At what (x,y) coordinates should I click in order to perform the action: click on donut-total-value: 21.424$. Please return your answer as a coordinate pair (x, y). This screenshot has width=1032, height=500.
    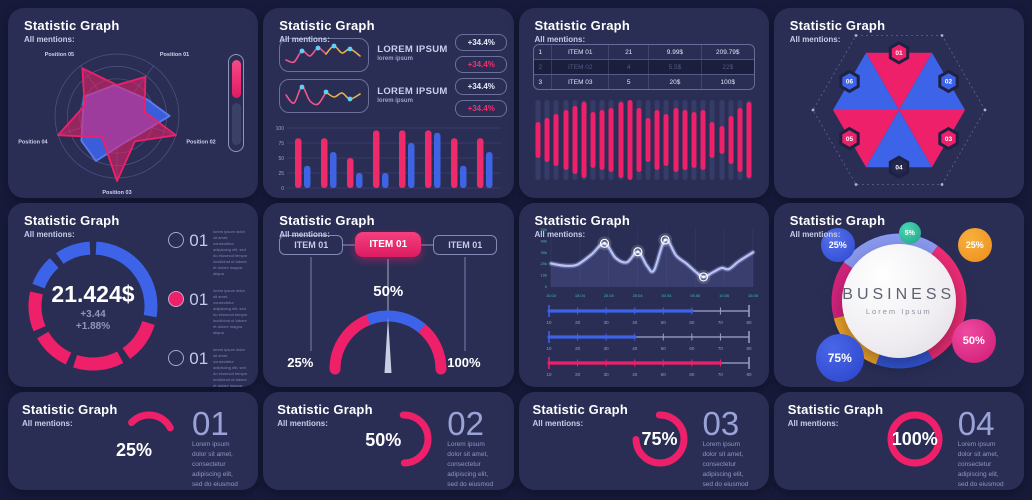
    Looking at the image, I should click on (93, 293).